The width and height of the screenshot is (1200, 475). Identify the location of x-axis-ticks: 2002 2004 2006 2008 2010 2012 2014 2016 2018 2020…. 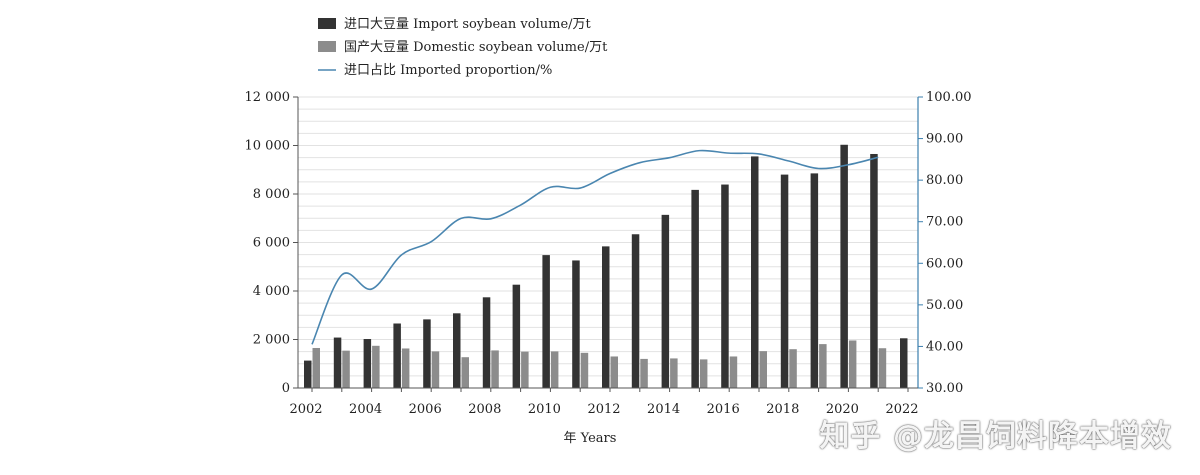
(604, 402).